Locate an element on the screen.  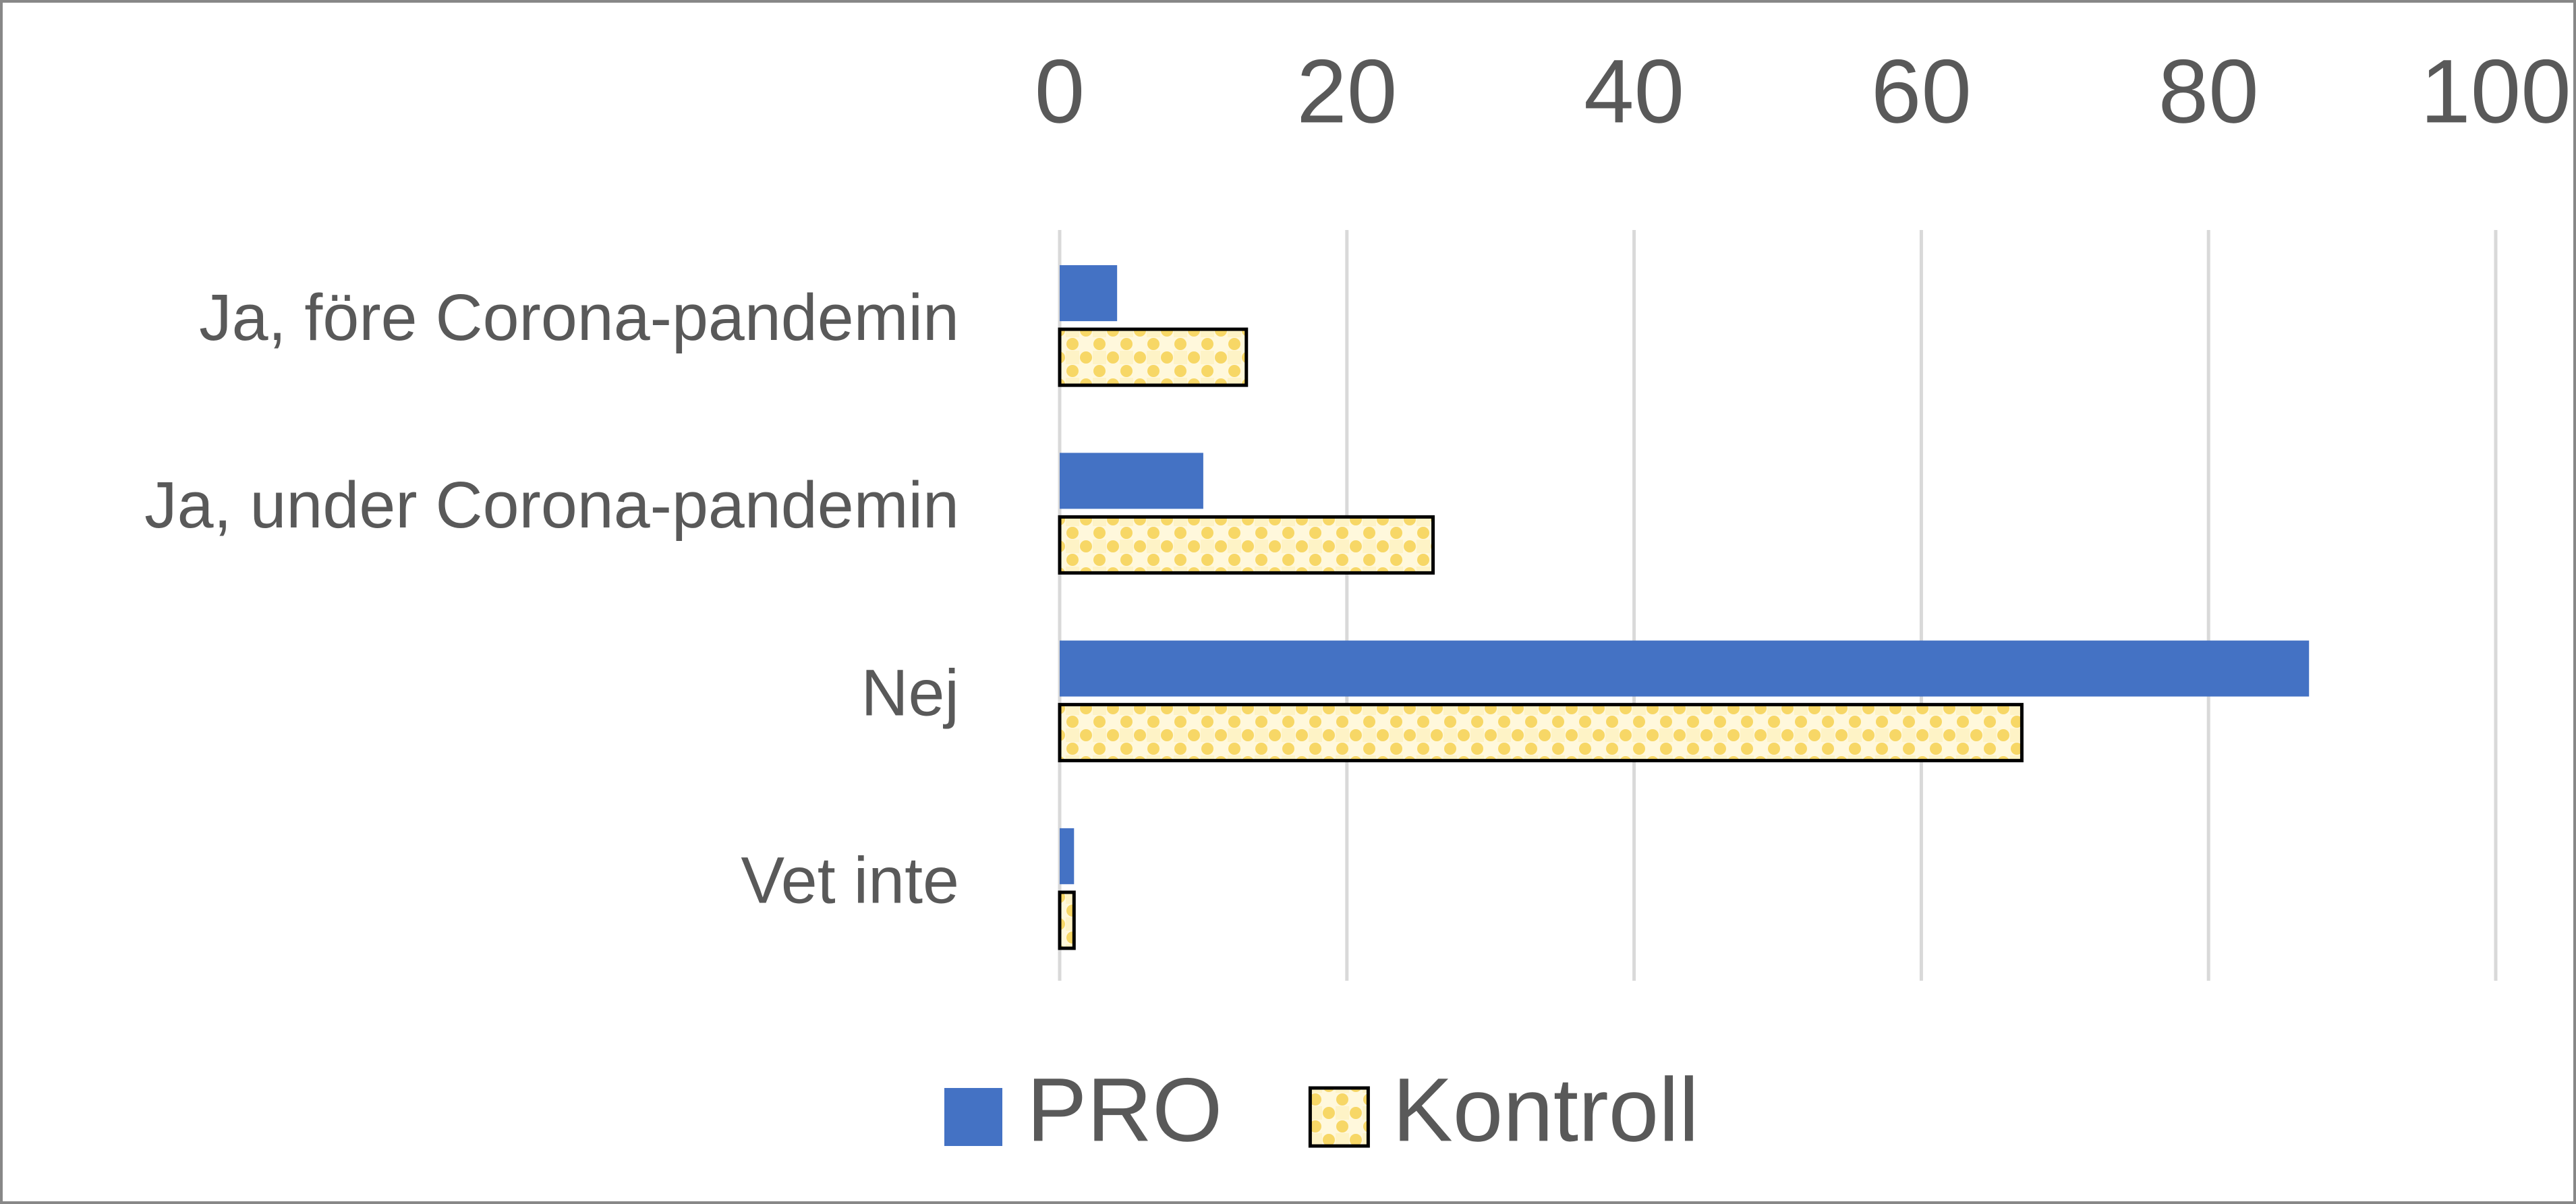
y-tick-label: Ja, under Corona-pandemin is located at coordinates (551, 505).